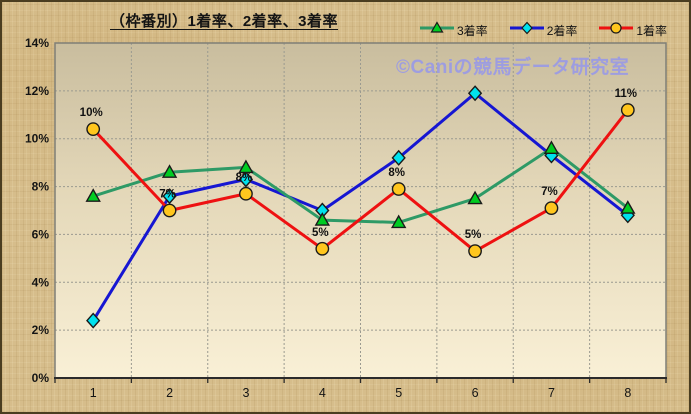 This screenshot has width=691, height=414. I want to click on legend-item-rate1: 1着率, so click(632, 30).